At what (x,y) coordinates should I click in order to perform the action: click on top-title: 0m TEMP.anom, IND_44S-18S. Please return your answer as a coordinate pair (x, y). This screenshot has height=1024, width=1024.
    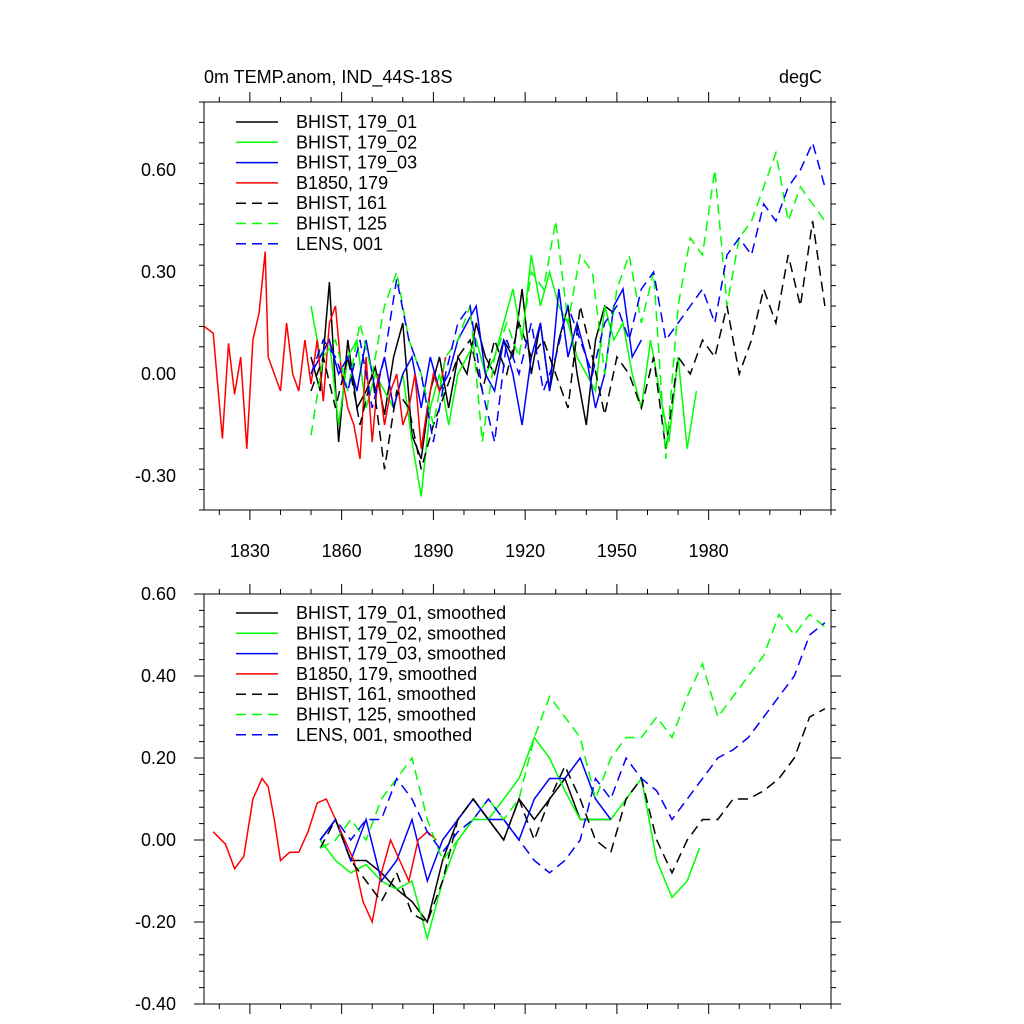
    Looking at the image, I should click on (328, 77).